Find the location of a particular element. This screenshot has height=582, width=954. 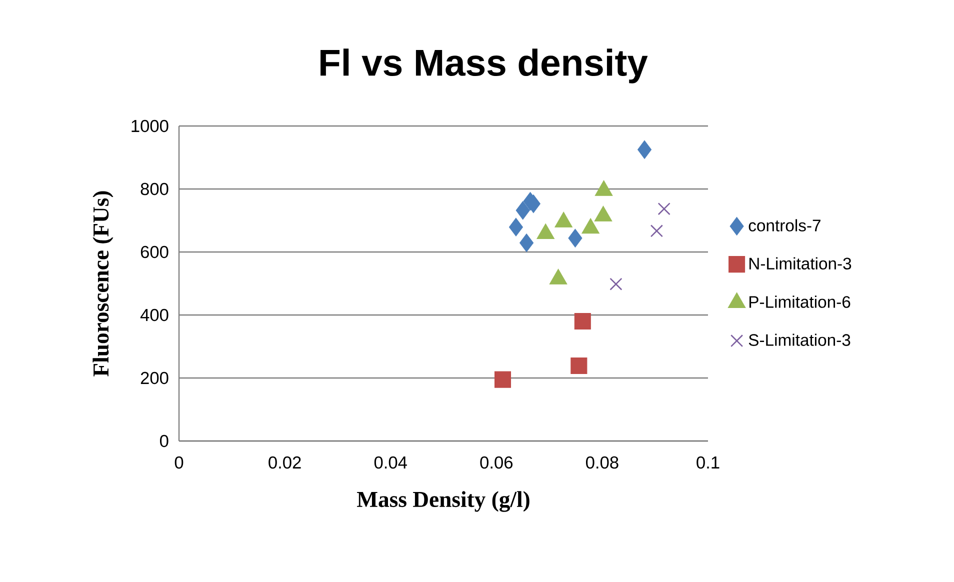

x-tick-label: 0.02 is located at coordinates (284, 462).